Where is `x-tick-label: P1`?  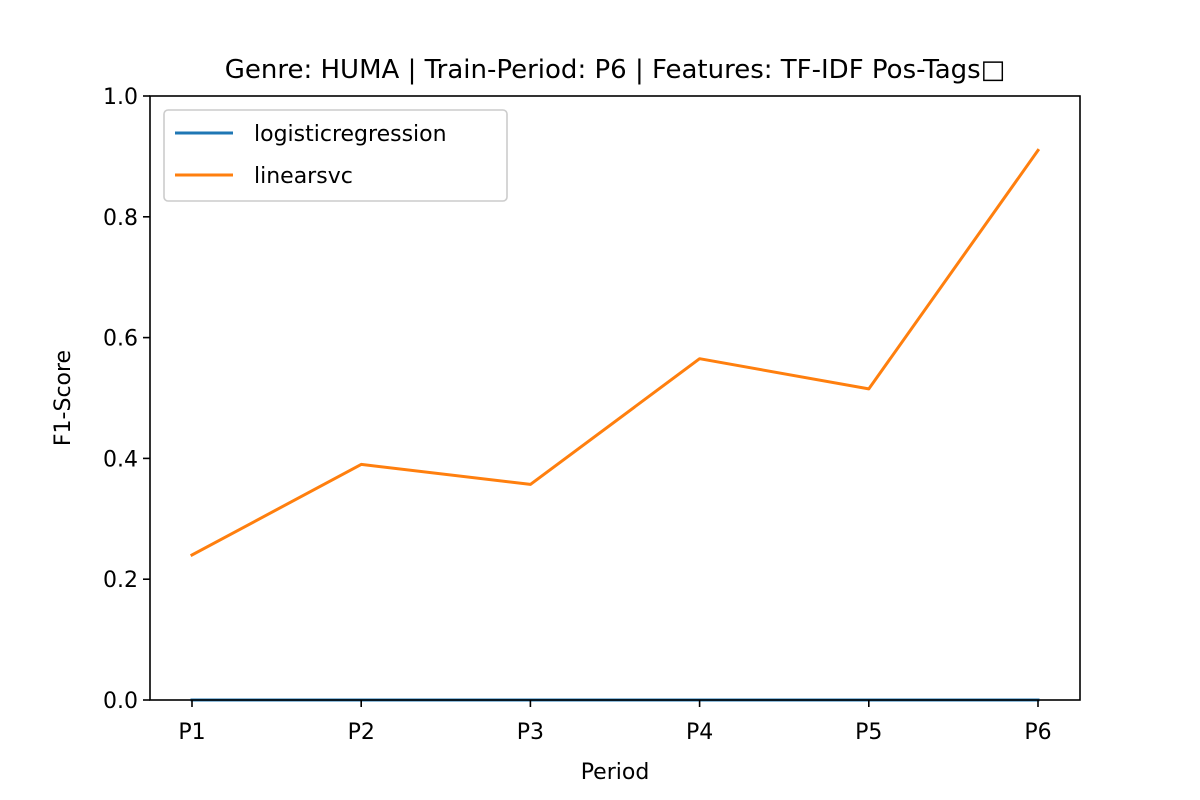
x-tick-label: P1 is located at coordinates (191, 732).